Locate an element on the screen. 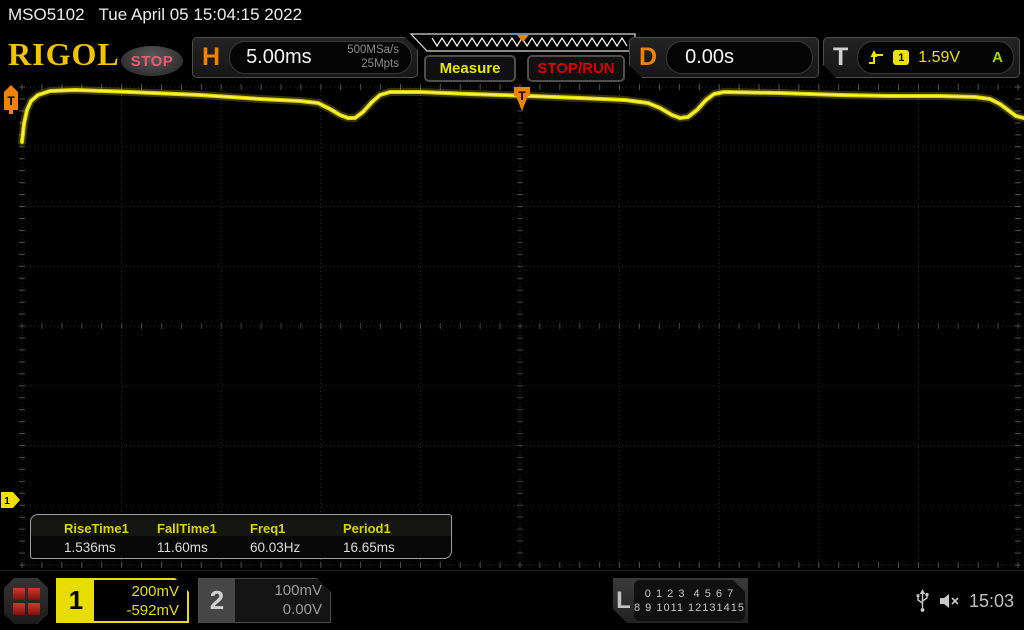 Image resolution: width=1024 pixels, height=630 pixels. waveform-preview-zigzag is located at coordinates (529, 42).